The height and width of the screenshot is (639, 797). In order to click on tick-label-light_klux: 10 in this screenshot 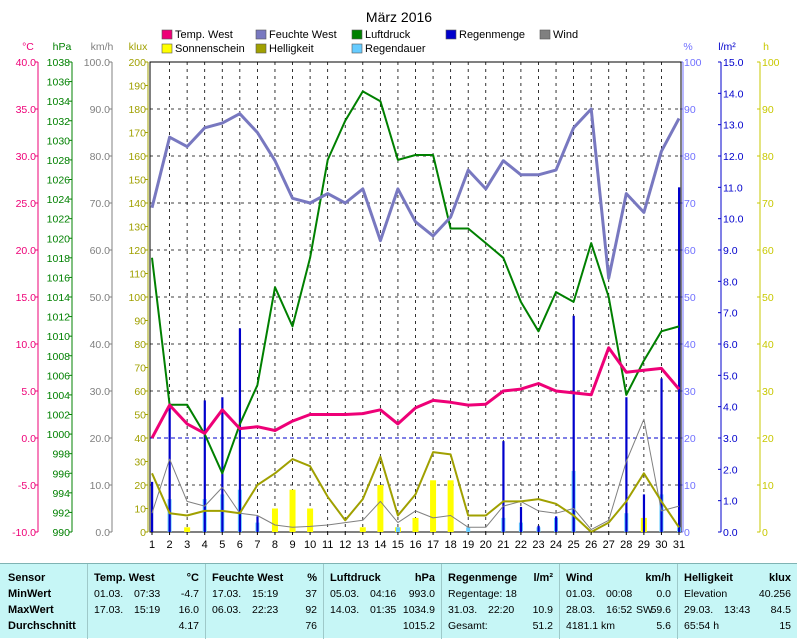, I will do `click(140, 510)`.